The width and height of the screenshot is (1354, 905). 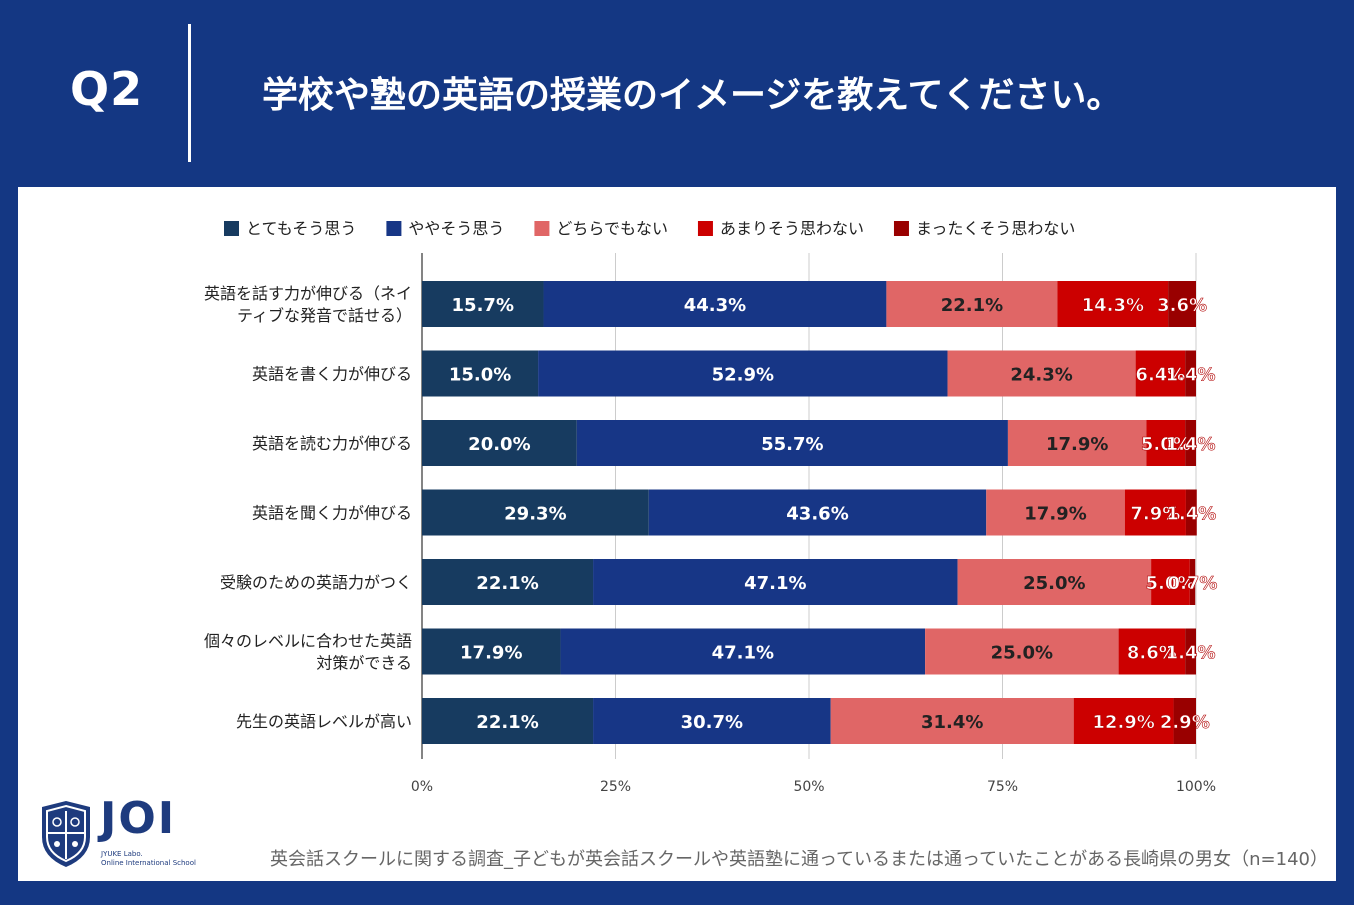 I want to click on x-tick-label: 100%, so click(x=1196, y=787).